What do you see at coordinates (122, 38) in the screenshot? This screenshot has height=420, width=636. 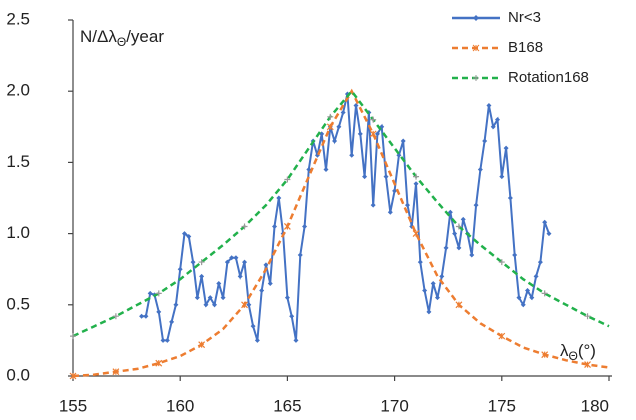 I see `y-axis-label: N/ΔλΘ/year` at bounding box center [122, 38].